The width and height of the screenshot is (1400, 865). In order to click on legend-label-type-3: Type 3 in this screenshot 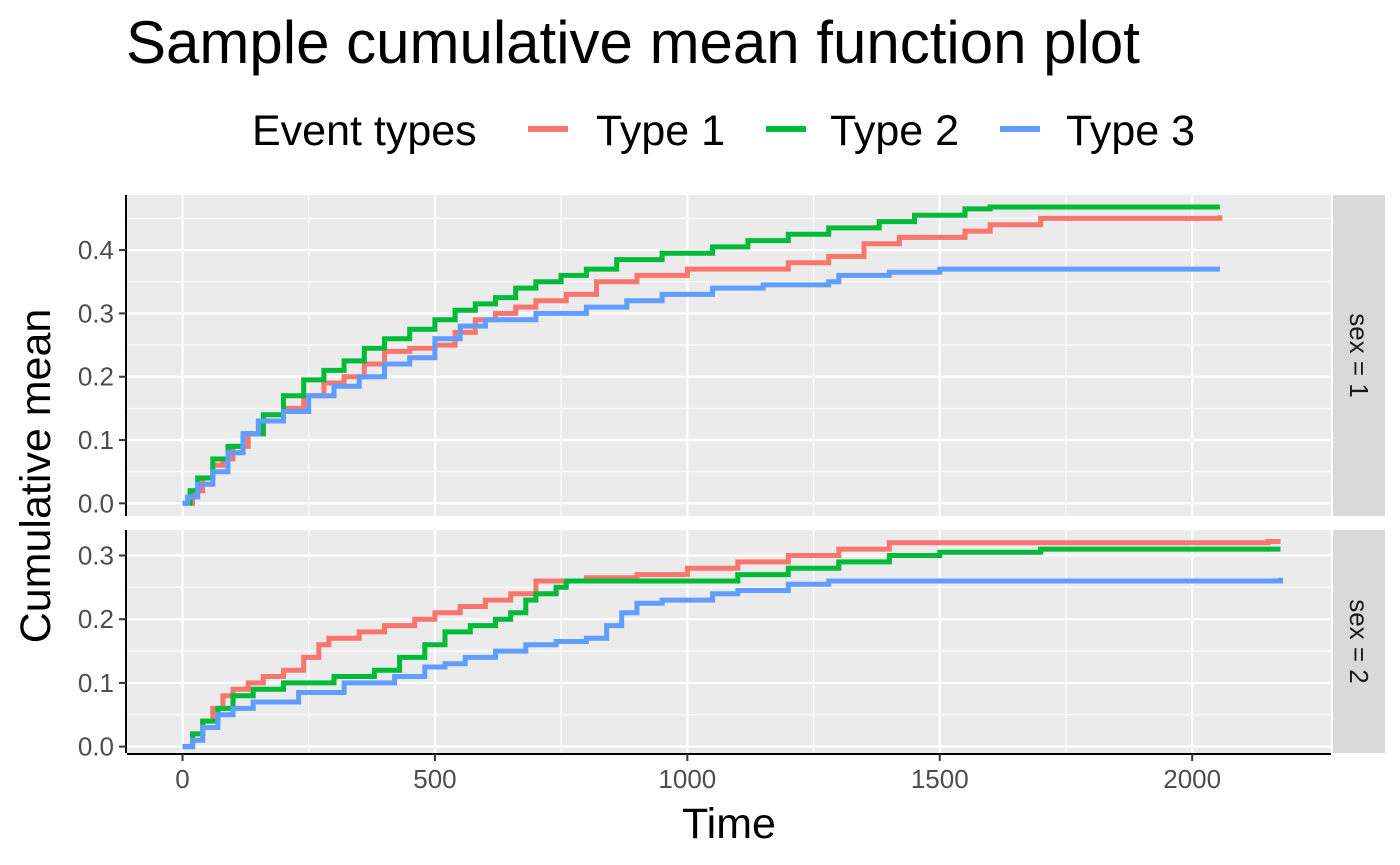, I will do `click(1130, 131)`.